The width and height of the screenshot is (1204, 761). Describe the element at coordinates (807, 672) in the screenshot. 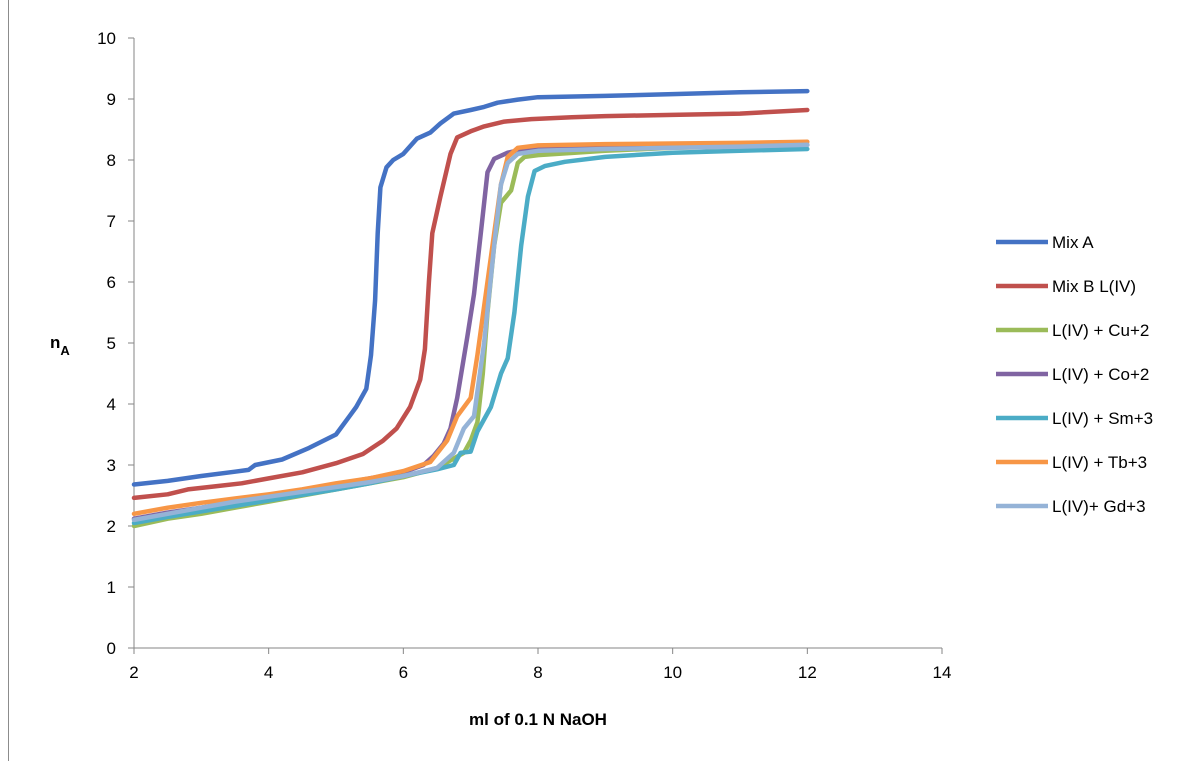

I see `x-tick-label: 12` at that location.